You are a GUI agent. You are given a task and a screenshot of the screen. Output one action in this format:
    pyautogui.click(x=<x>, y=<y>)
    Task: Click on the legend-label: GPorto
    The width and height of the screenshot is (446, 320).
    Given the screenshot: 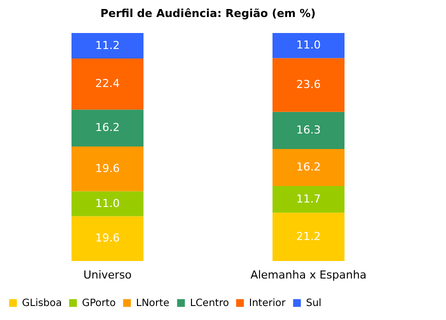 What is the action you would take?
    pyautogui.click(x=99, y=303)
    